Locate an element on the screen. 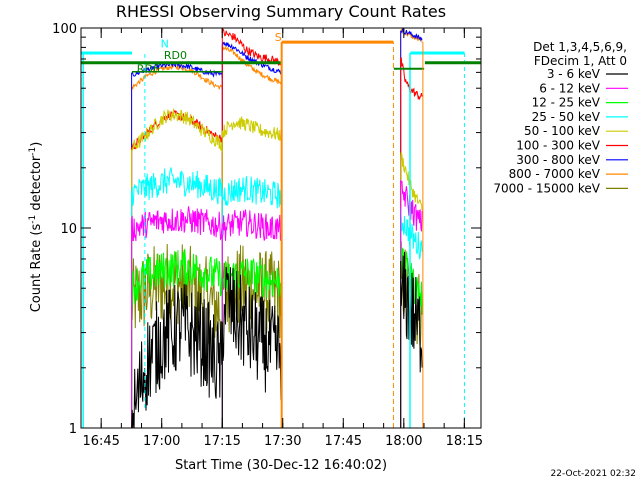 This screenshot has width=640, height=480. y-axis-label-end: ) is located at coordinates (36, 144).